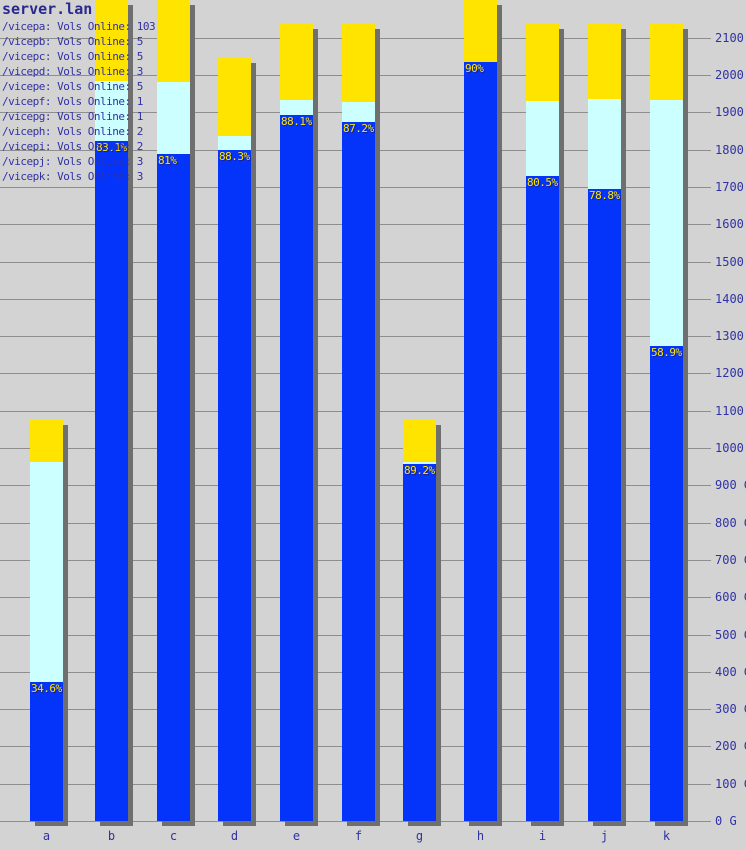  I want to click on x-axis-label: h, so click(480, 836).